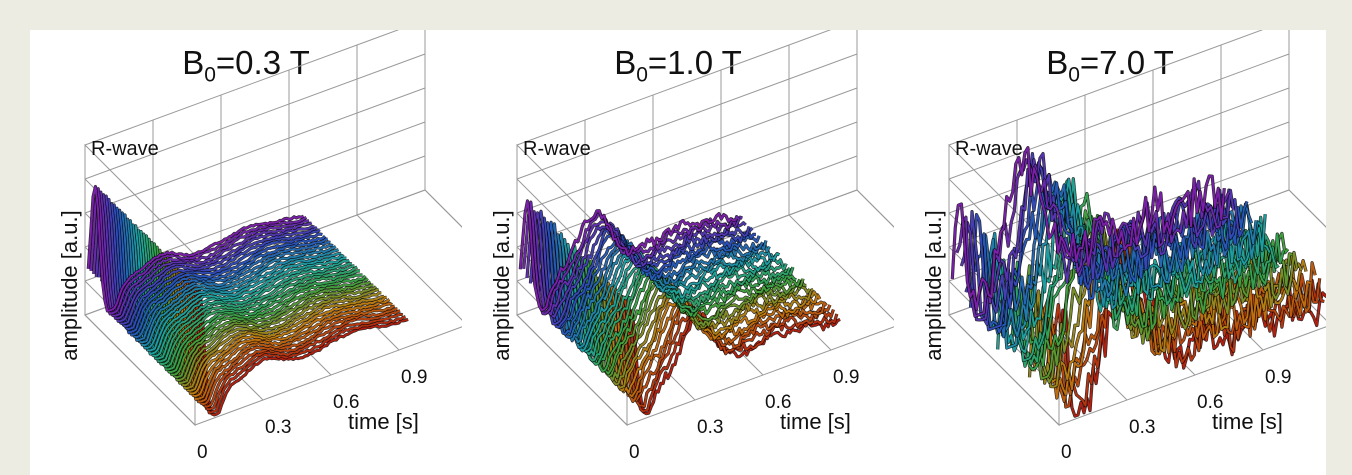  What do you see at coordinates (246, 65) in the screenshot?
I see `chart-title: B0=0.3 T` at bounding box center [246, 65].